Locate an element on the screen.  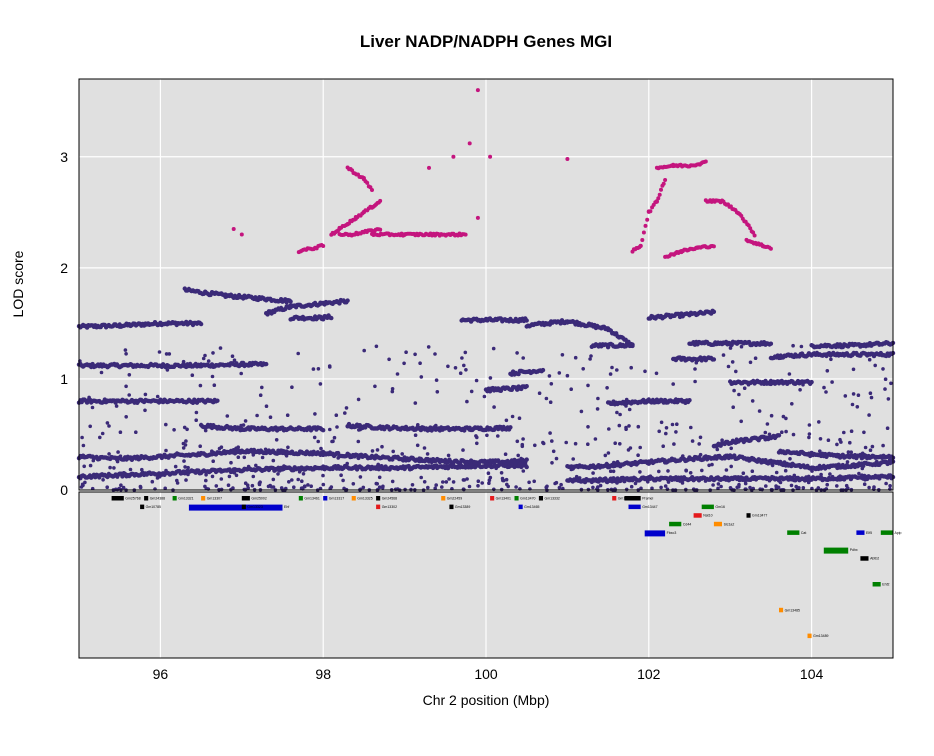
gene-label: Slc1a2 is located at coordinates (729, 524).